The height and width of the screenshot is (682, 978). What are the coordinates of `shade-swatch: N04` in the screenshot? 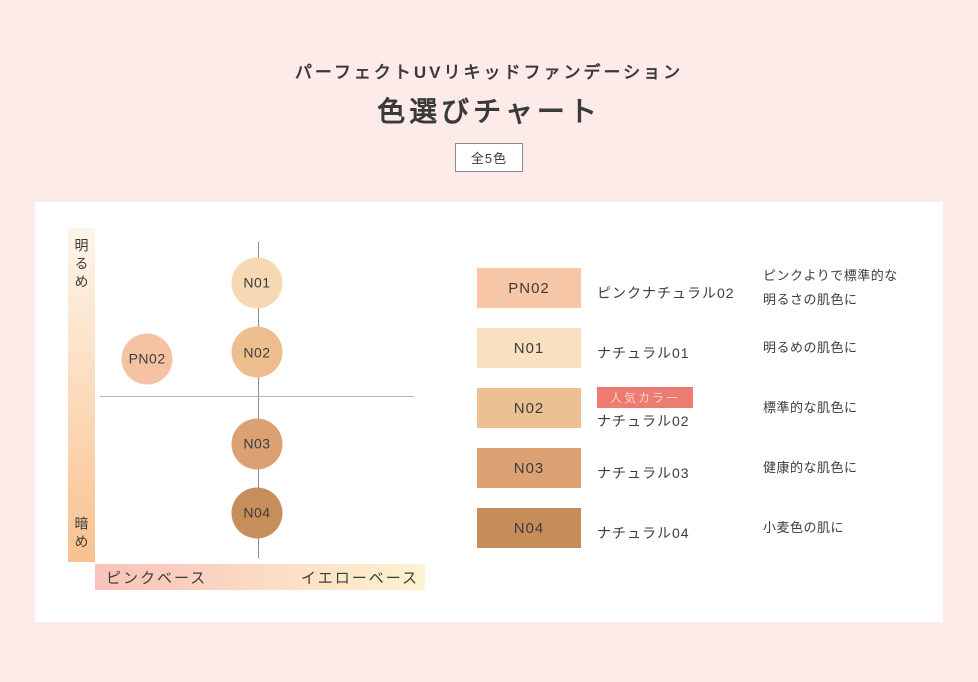 It's located at (529, 528).